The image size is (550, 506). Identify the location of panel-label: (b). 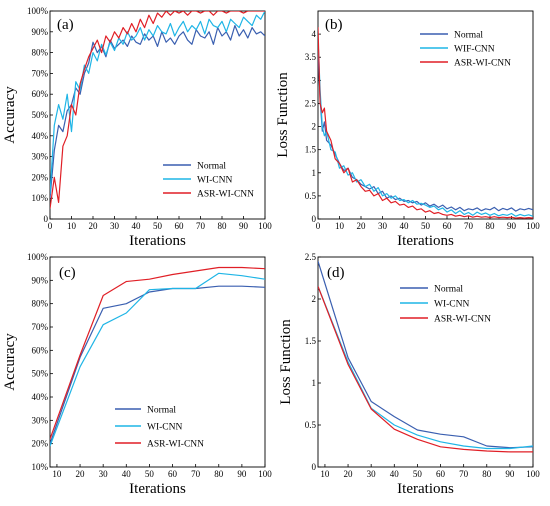
(334, 25).